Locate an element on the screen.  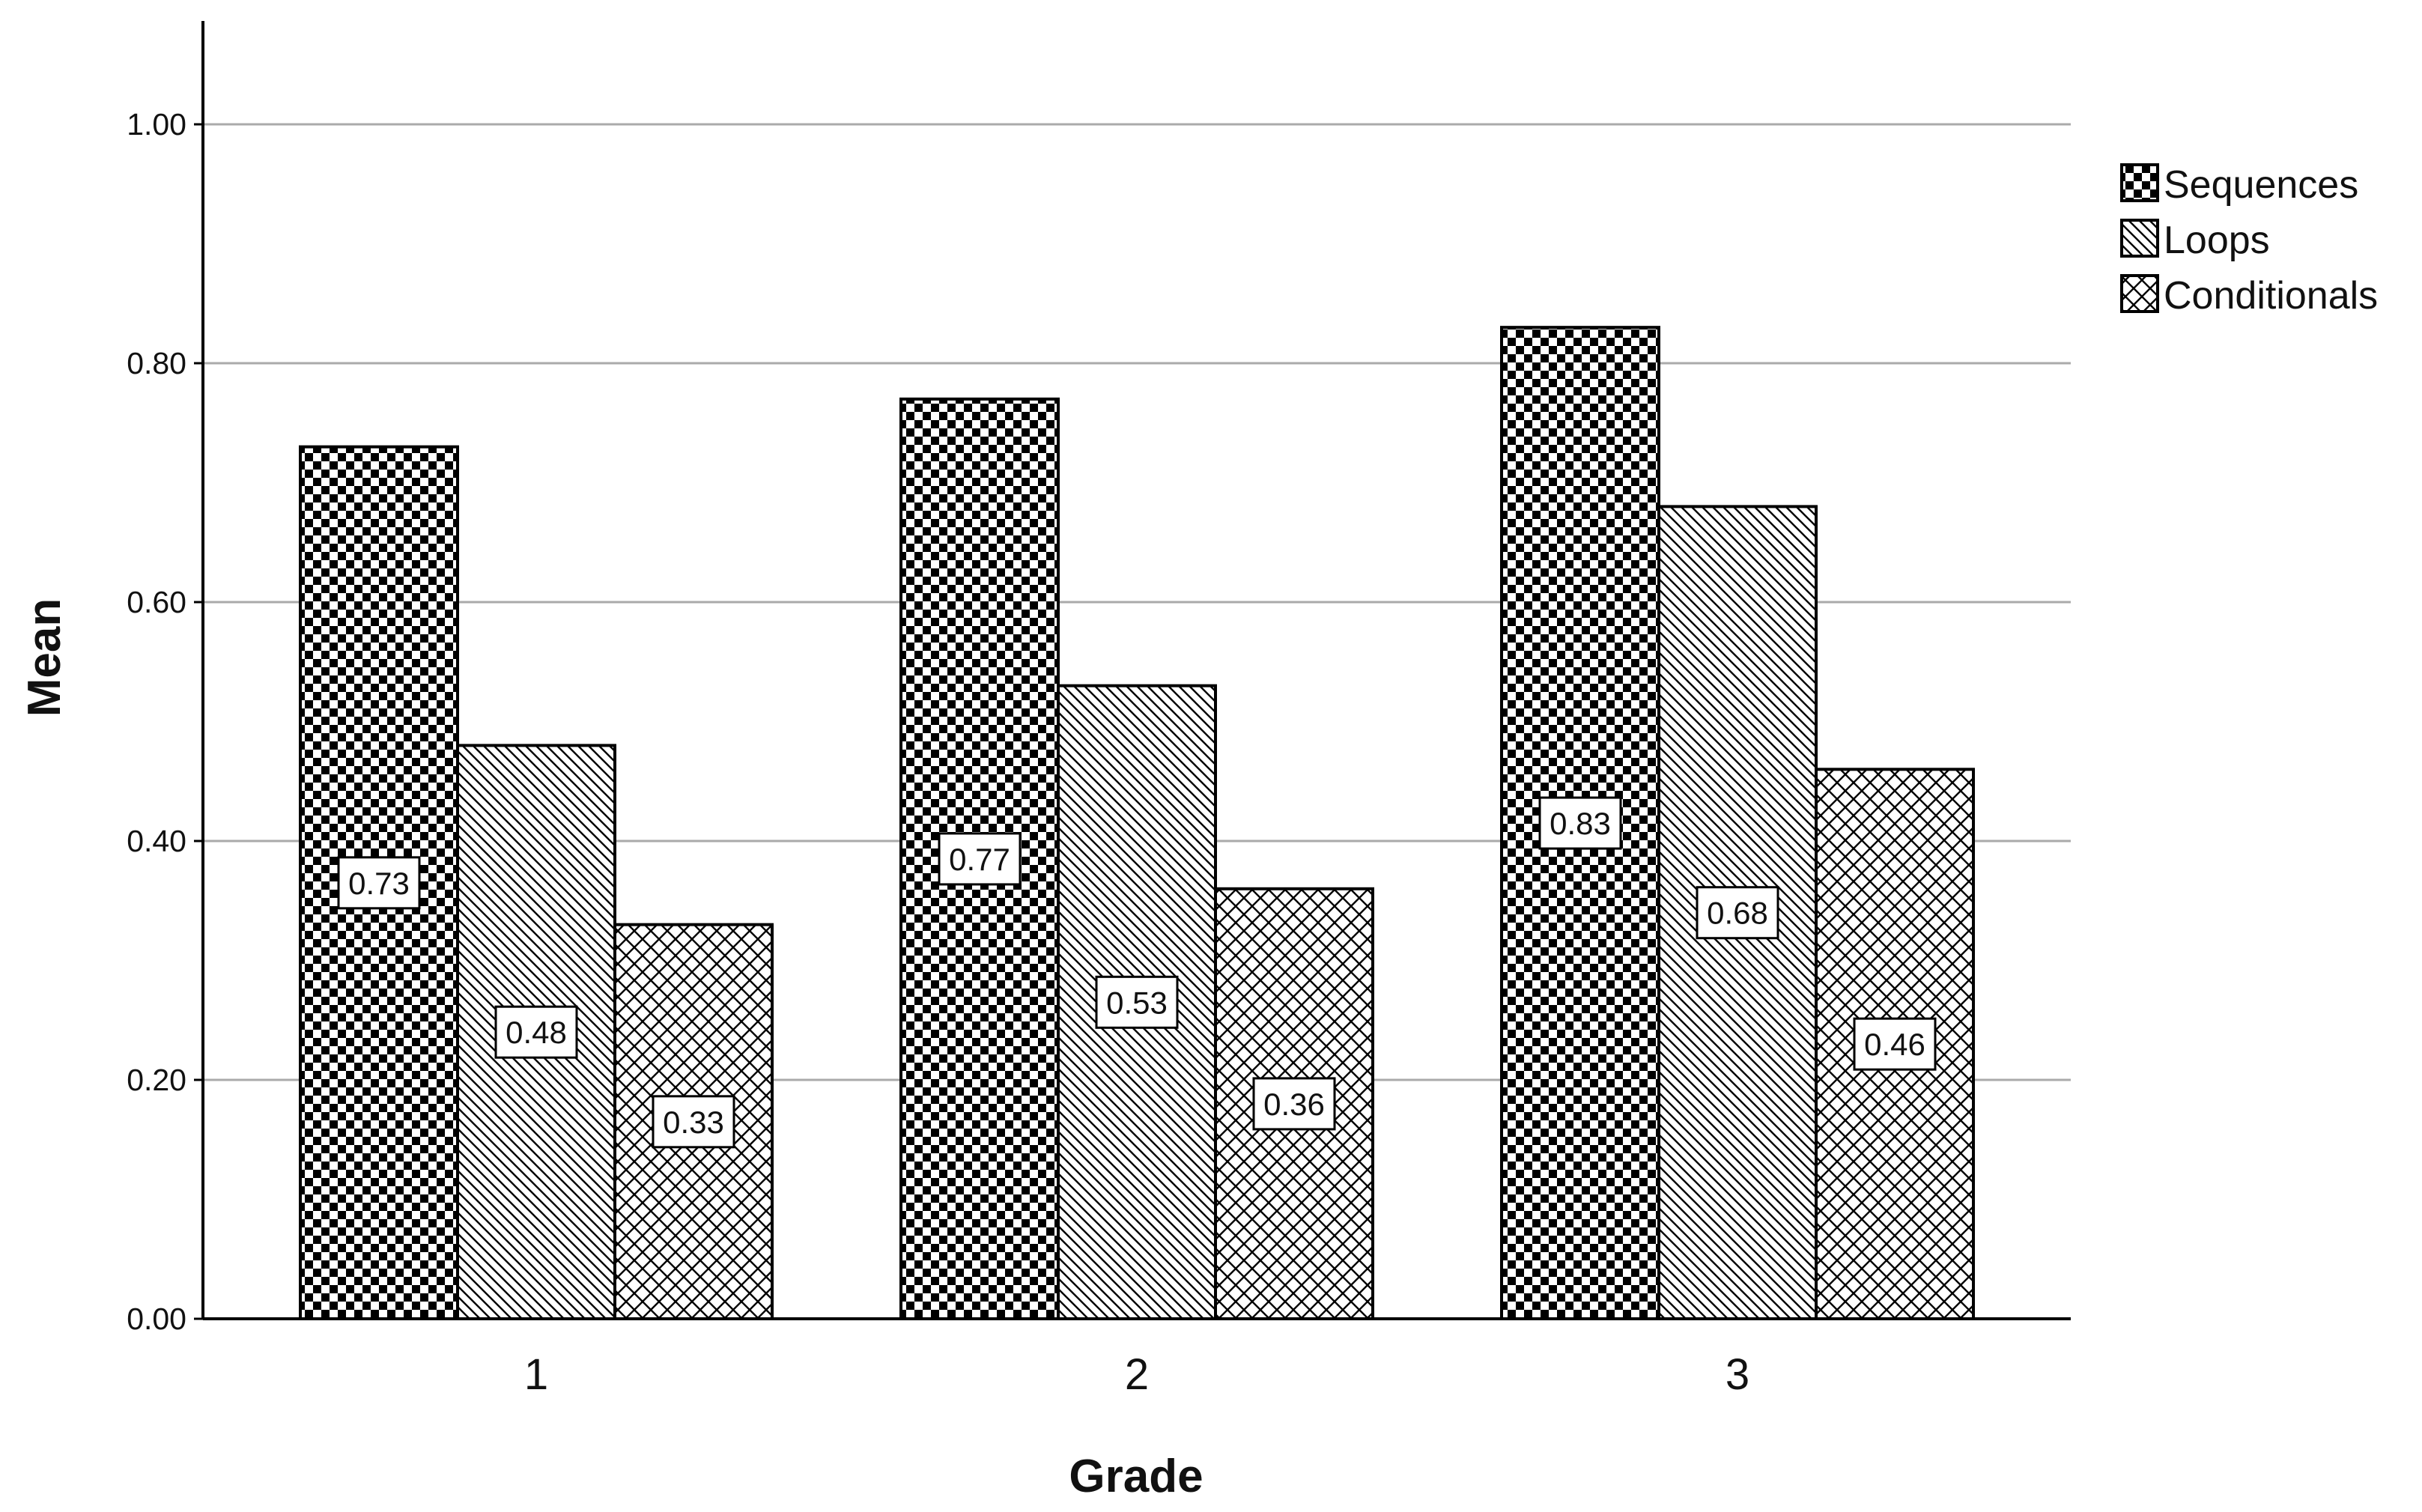
data-label: 0.77 is located at coordinates (980, 859).